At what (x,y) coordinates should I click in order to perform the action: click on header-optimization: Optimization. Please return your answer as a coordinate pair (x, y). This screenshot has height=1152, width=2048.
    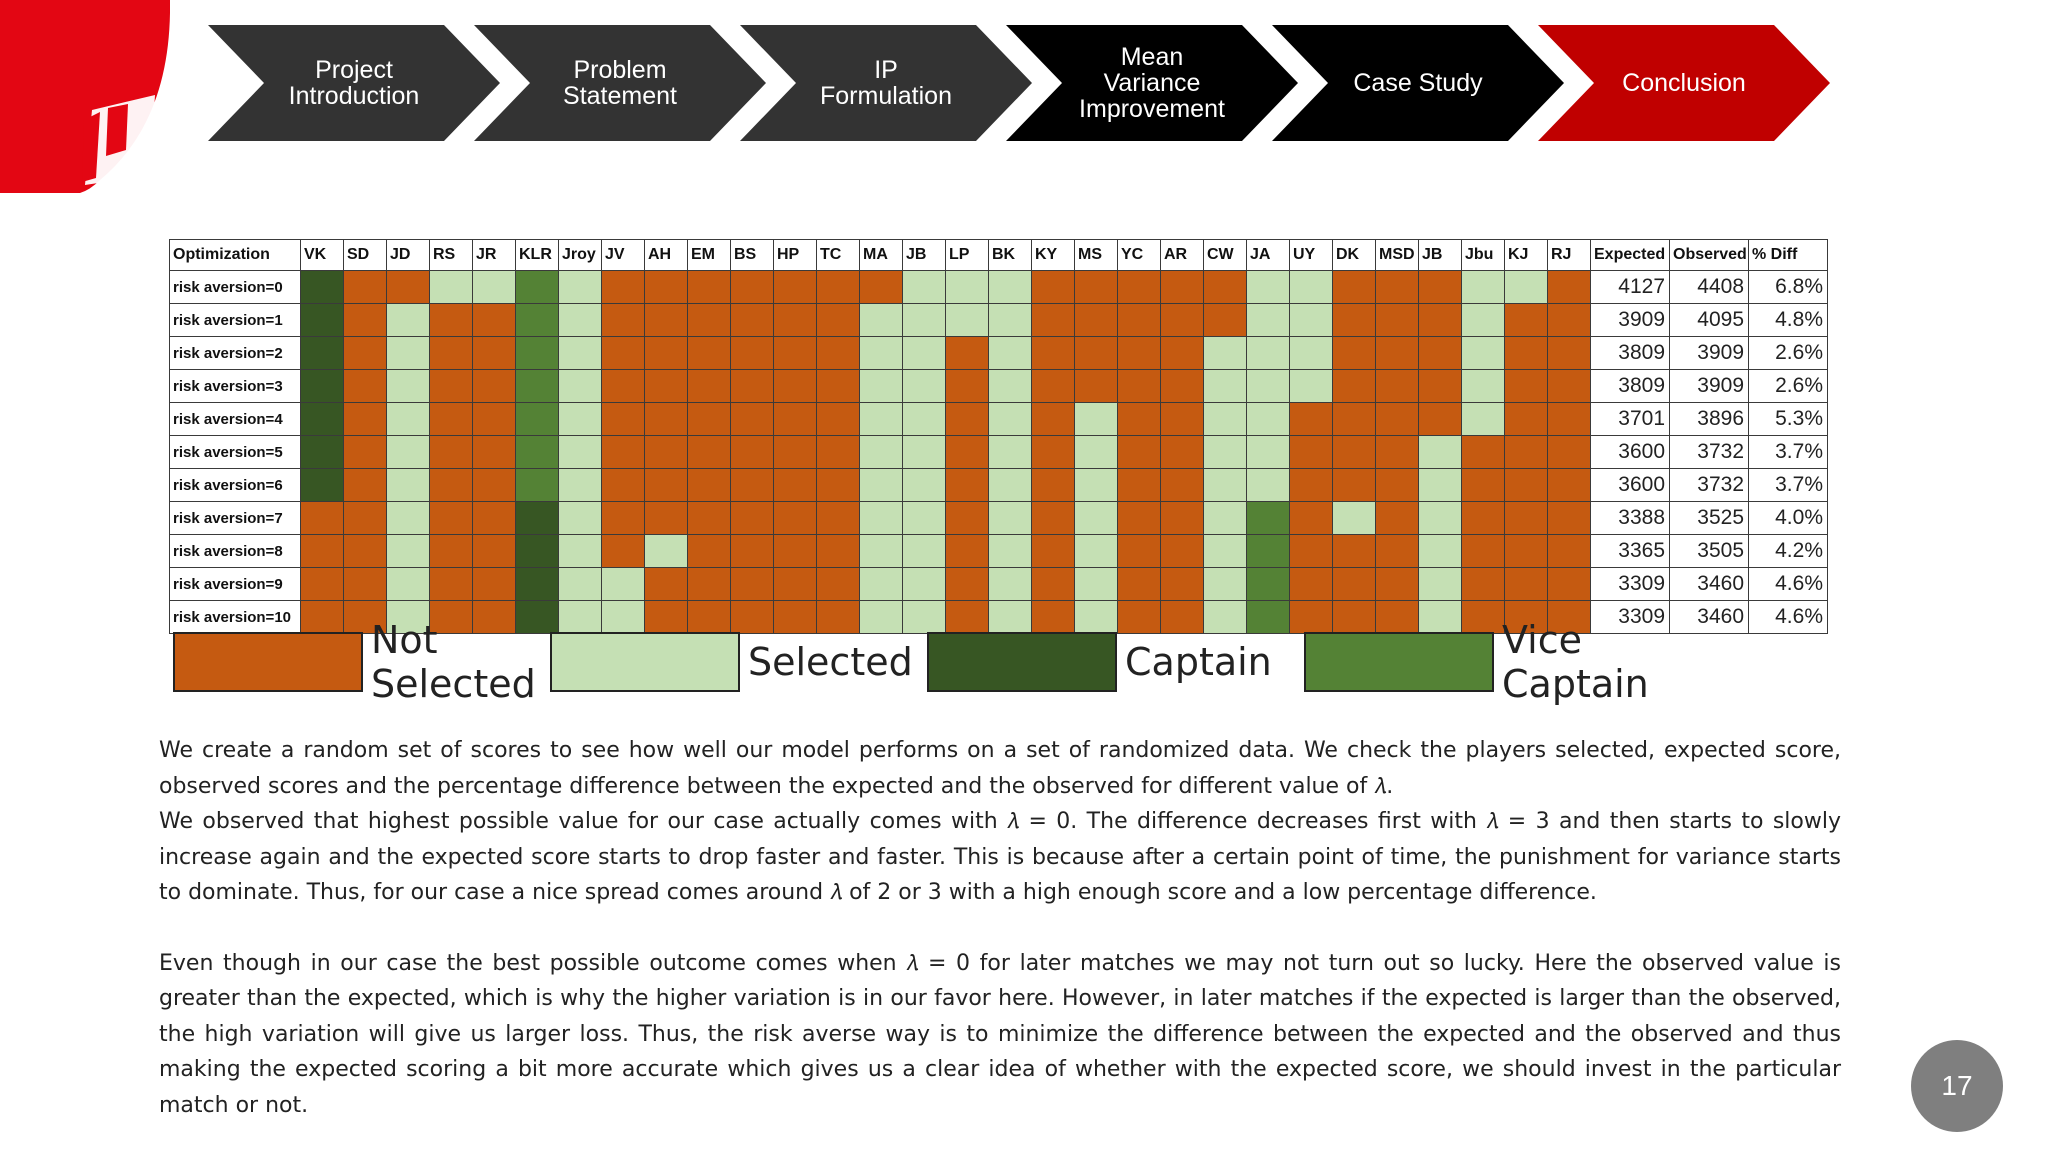
    Looking at the image, I should click on (235, 255).